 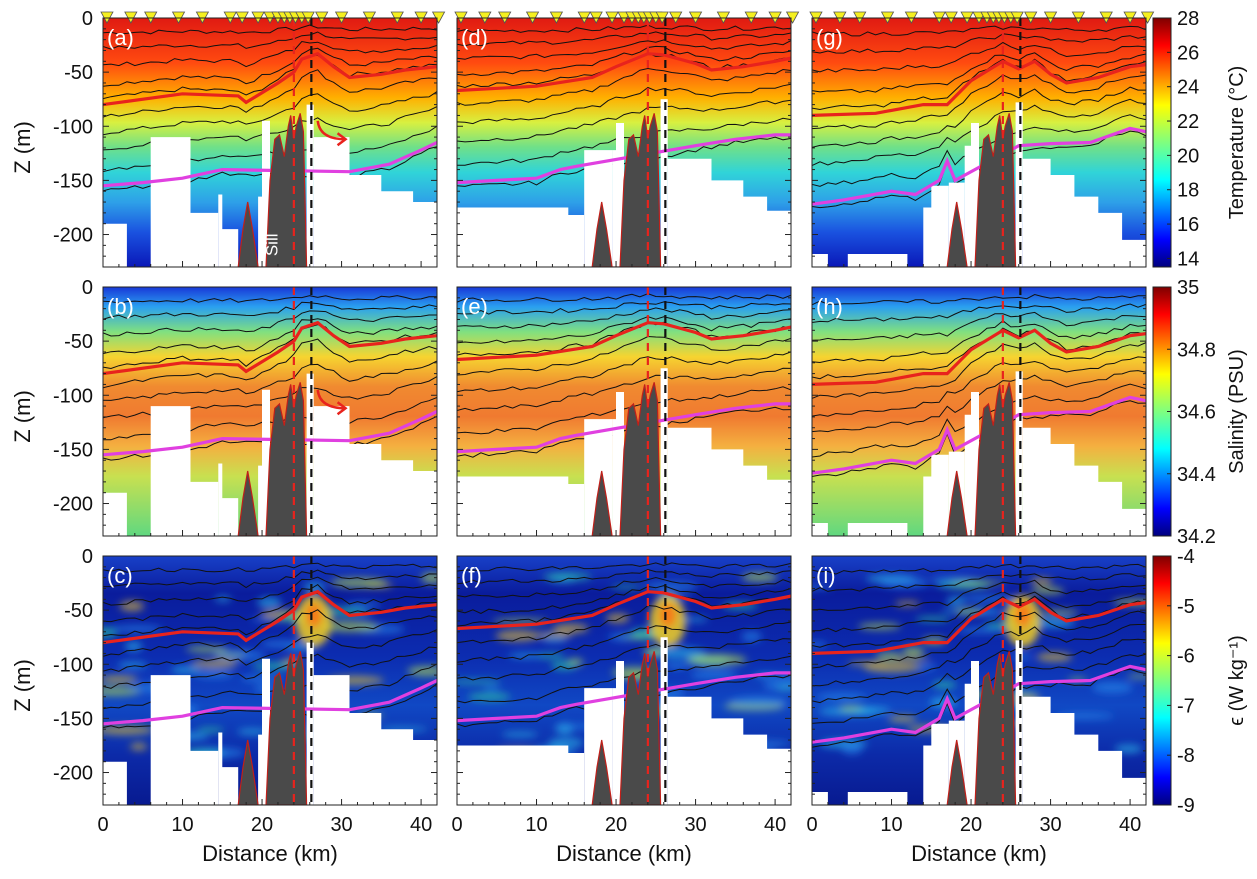 What do you see at coordinates (1186, 756) in the screenshot?
I see `colorbar-tick-label: -8` at bounding box center [1186, 756].